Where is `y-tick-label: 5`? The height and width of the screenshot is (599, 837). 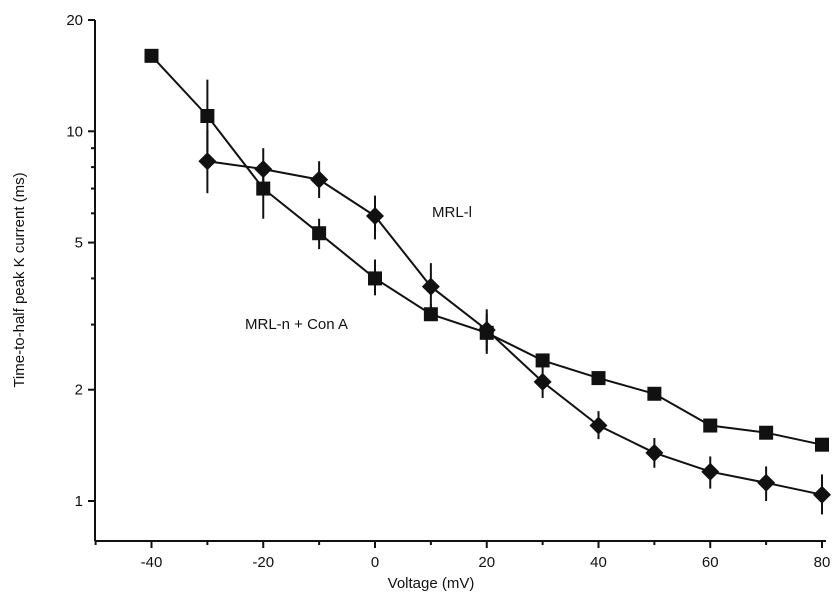
y-tick-label: 5 is located at coordinates (79, 243).